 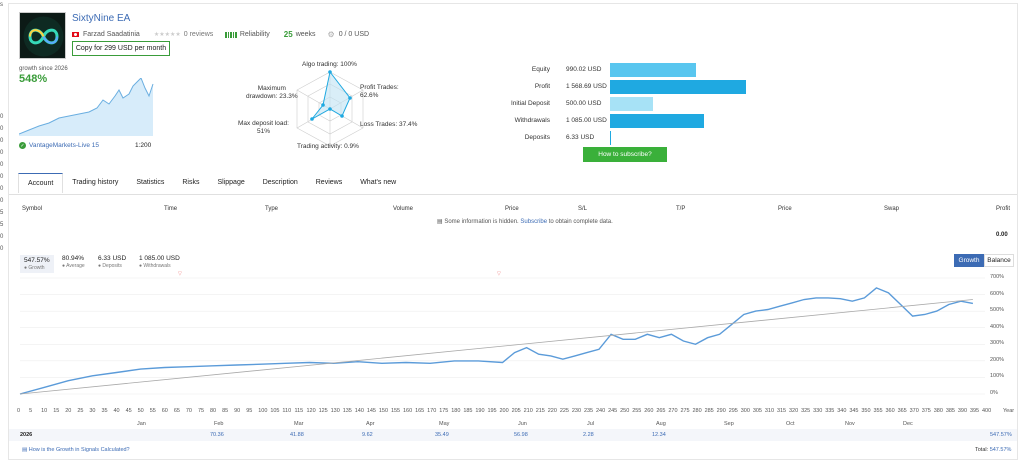 What do you see at coordinates (379, 92) in the screenshot?
I see `radar-label-profit: Profit Trades: 62.6%` at bounding box center [379, 92].